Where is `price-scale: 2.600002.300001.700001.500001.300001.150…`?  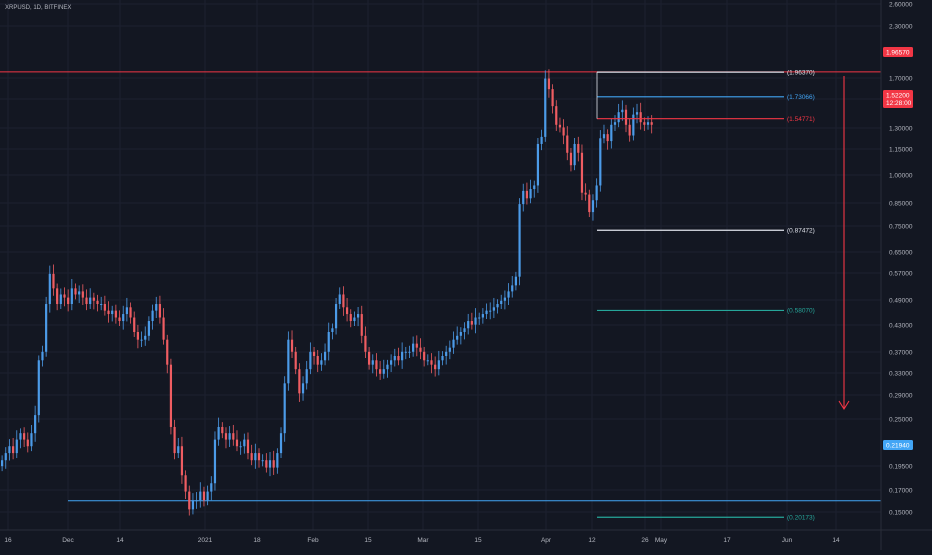 price-scale: 2.600002.300001.700001.500001.300001.150… is located at coordinates (898, 258).